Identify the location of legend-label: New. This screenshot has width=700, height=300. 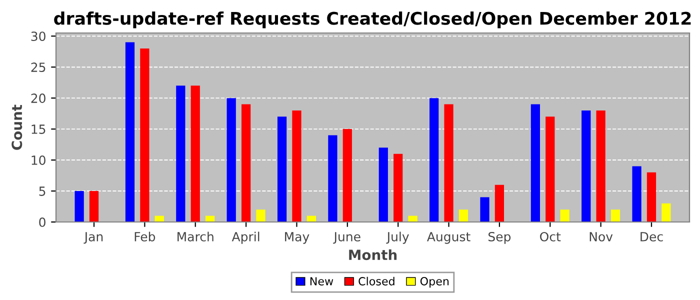
(322, 281).